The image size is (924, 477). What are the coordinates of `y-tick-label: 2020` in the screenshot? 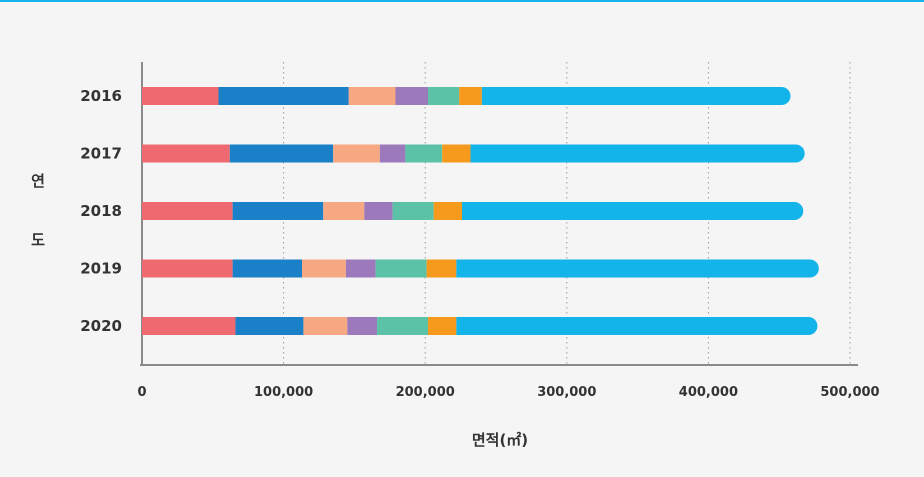 It's located at (101, 326).